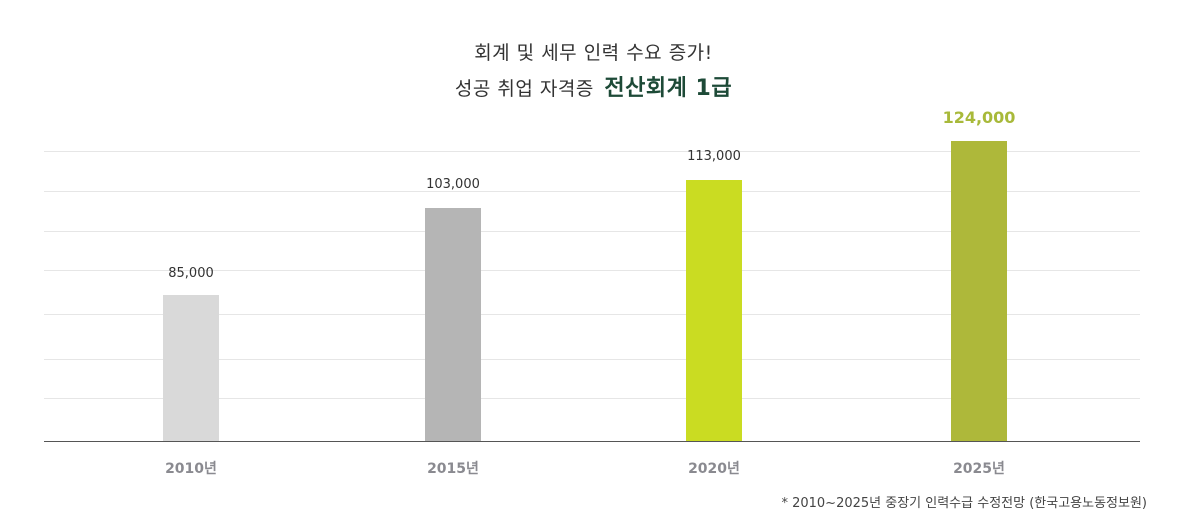  What do you see at coordinates (964, 503) in the screenshot?
I see `source-footnote: * 2010~2025년 중장기 인력수급 수정전망 (한국고용노동정보원)` at bounding box center [964, 503].